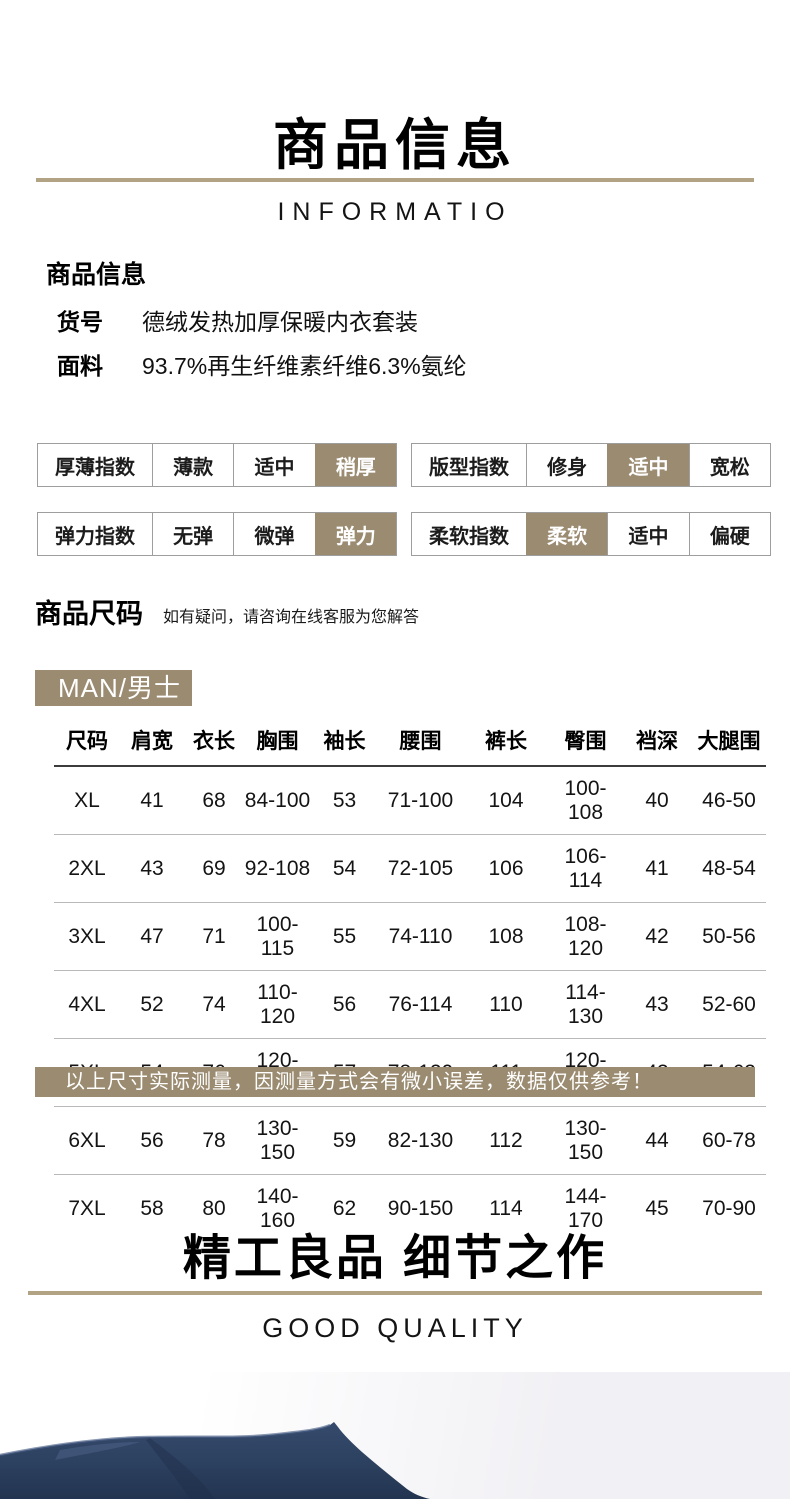 The image size is (790, 1499). What do you see at coordinates (344, 1140) in the screenshot?
I see `size-table-cell: 59` at bounding box center [344, 1140].